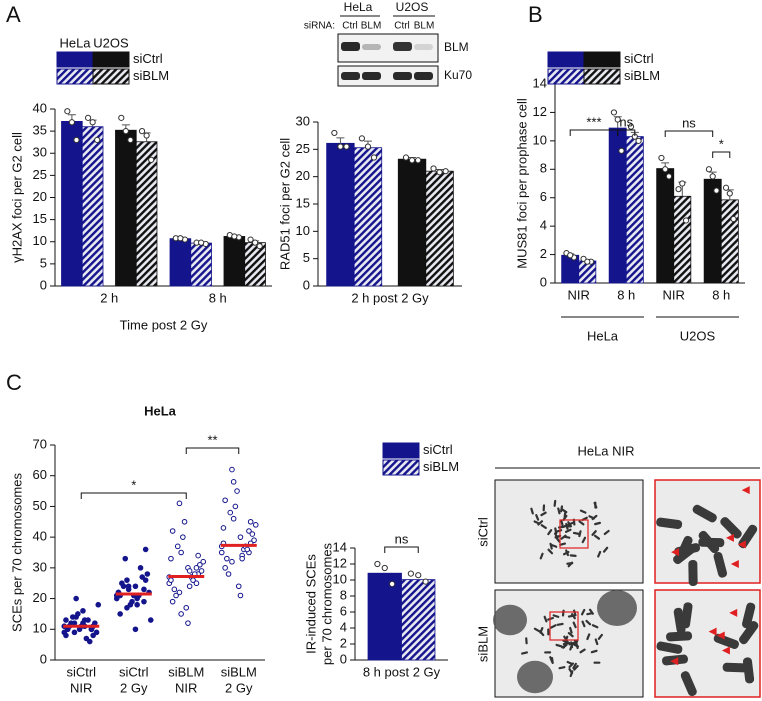 The height and width of the screenshot is (701, 762). Describe the element at coordinates (81, 671) in the screenshot. I see `x-tick-label: siCtrl` at that location.